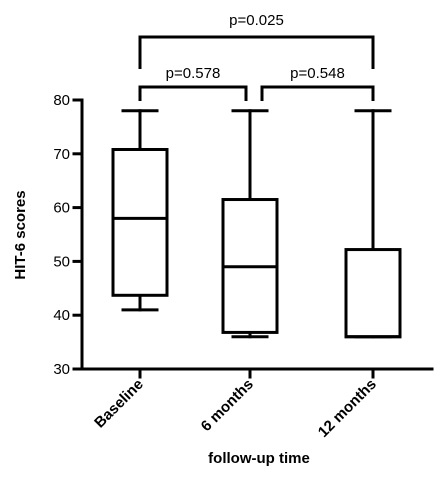 This screenshot has height=477, width=447. What do you see at coordinates (193, 73) in the screenshot?
I see `p-value-label: p=0.578` at bounding box center [193, 73].